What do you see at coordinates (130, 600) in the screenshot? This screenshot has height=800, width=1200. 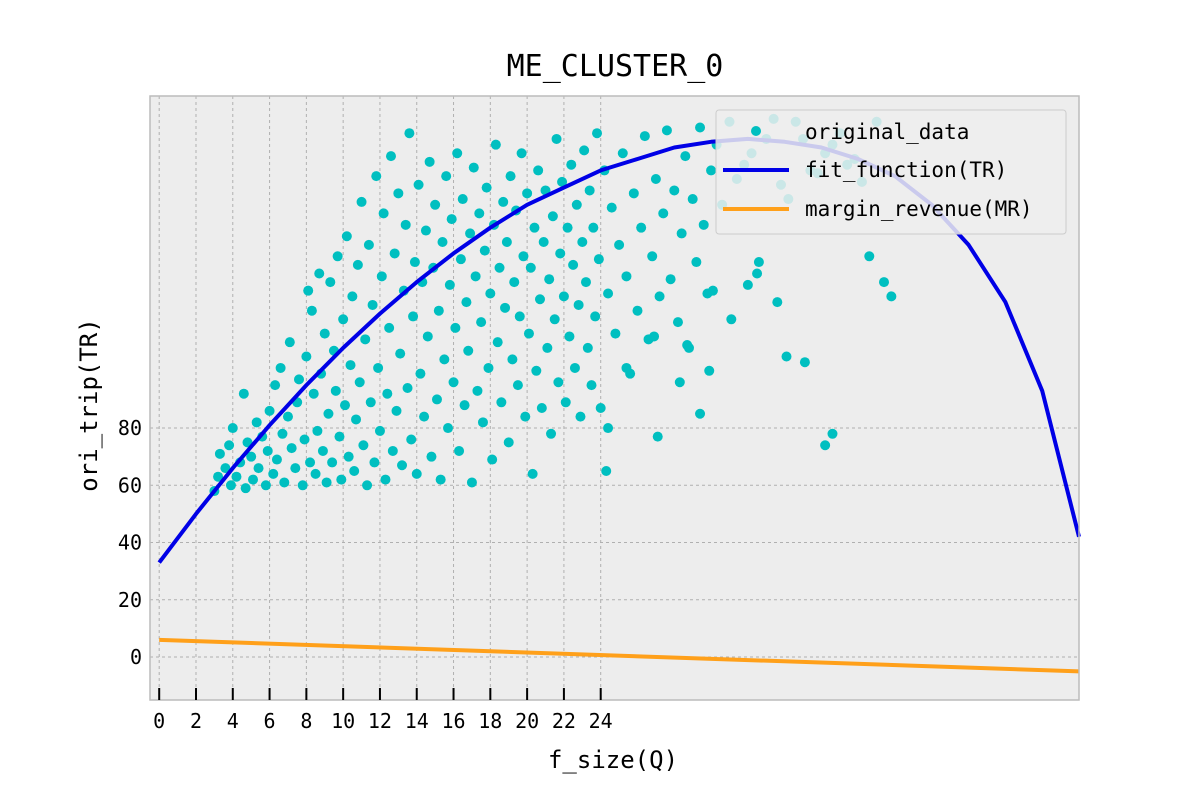 I see `y-tick-label: 20` at bounding box center [130, 600].